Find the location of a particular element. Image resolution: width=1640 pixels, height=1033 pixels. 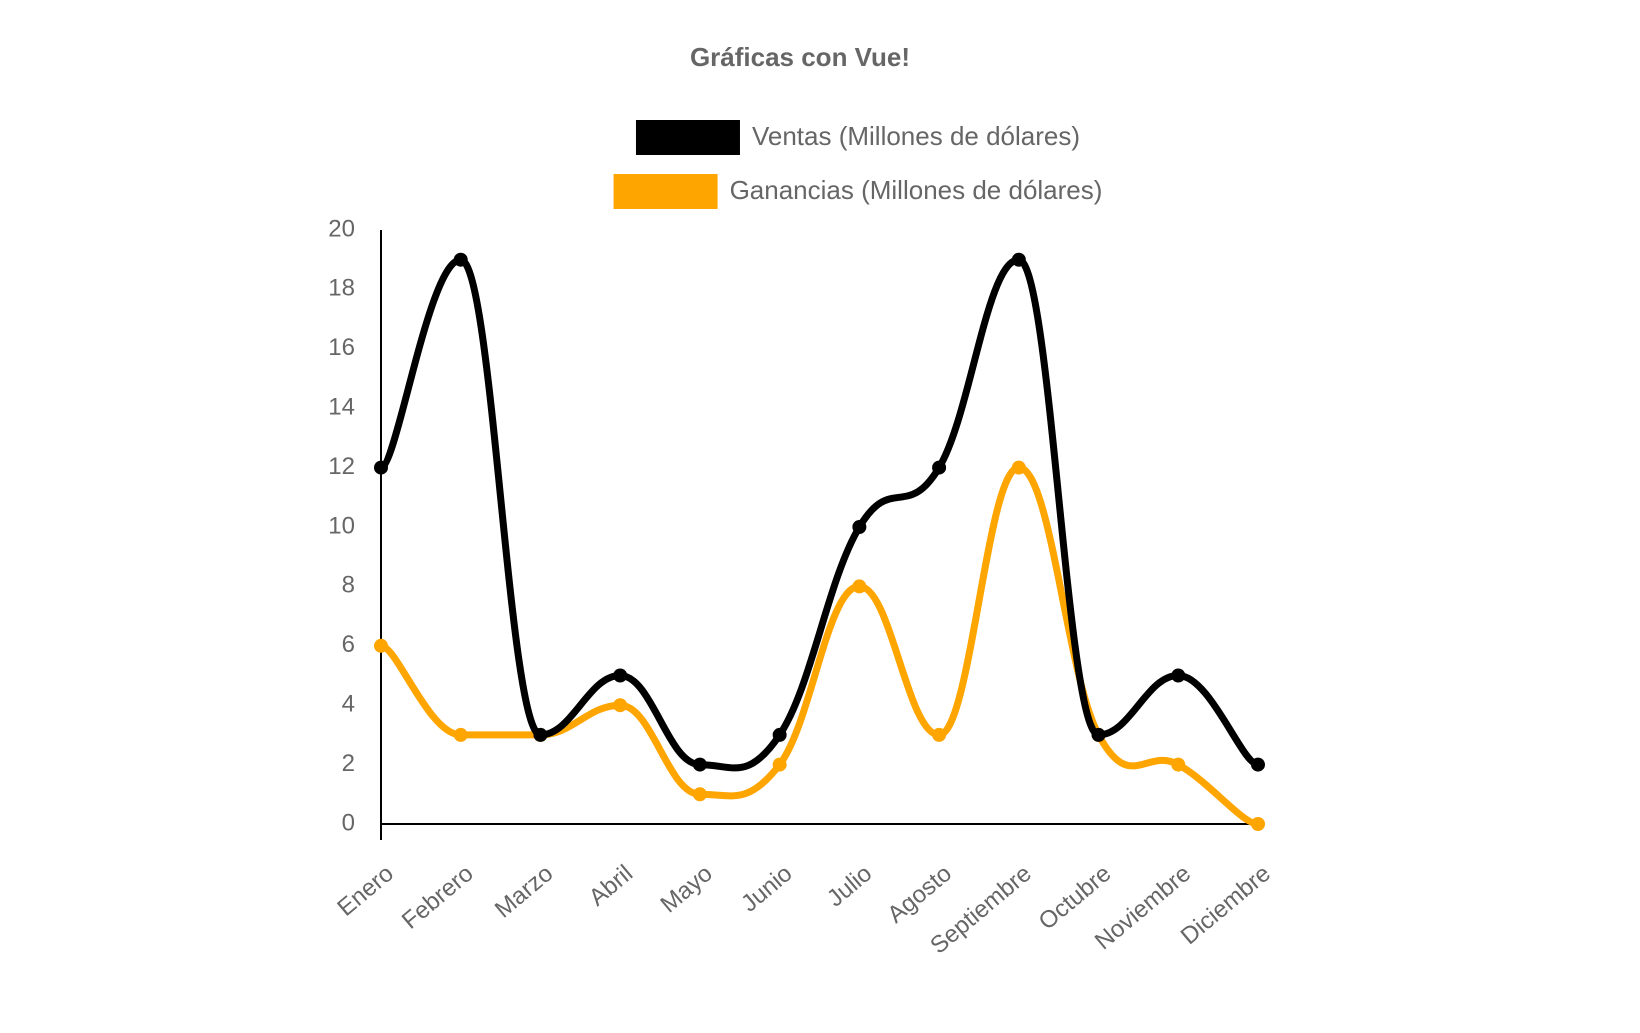

x-tick-label: Enero is located at coordinates (365, 891).